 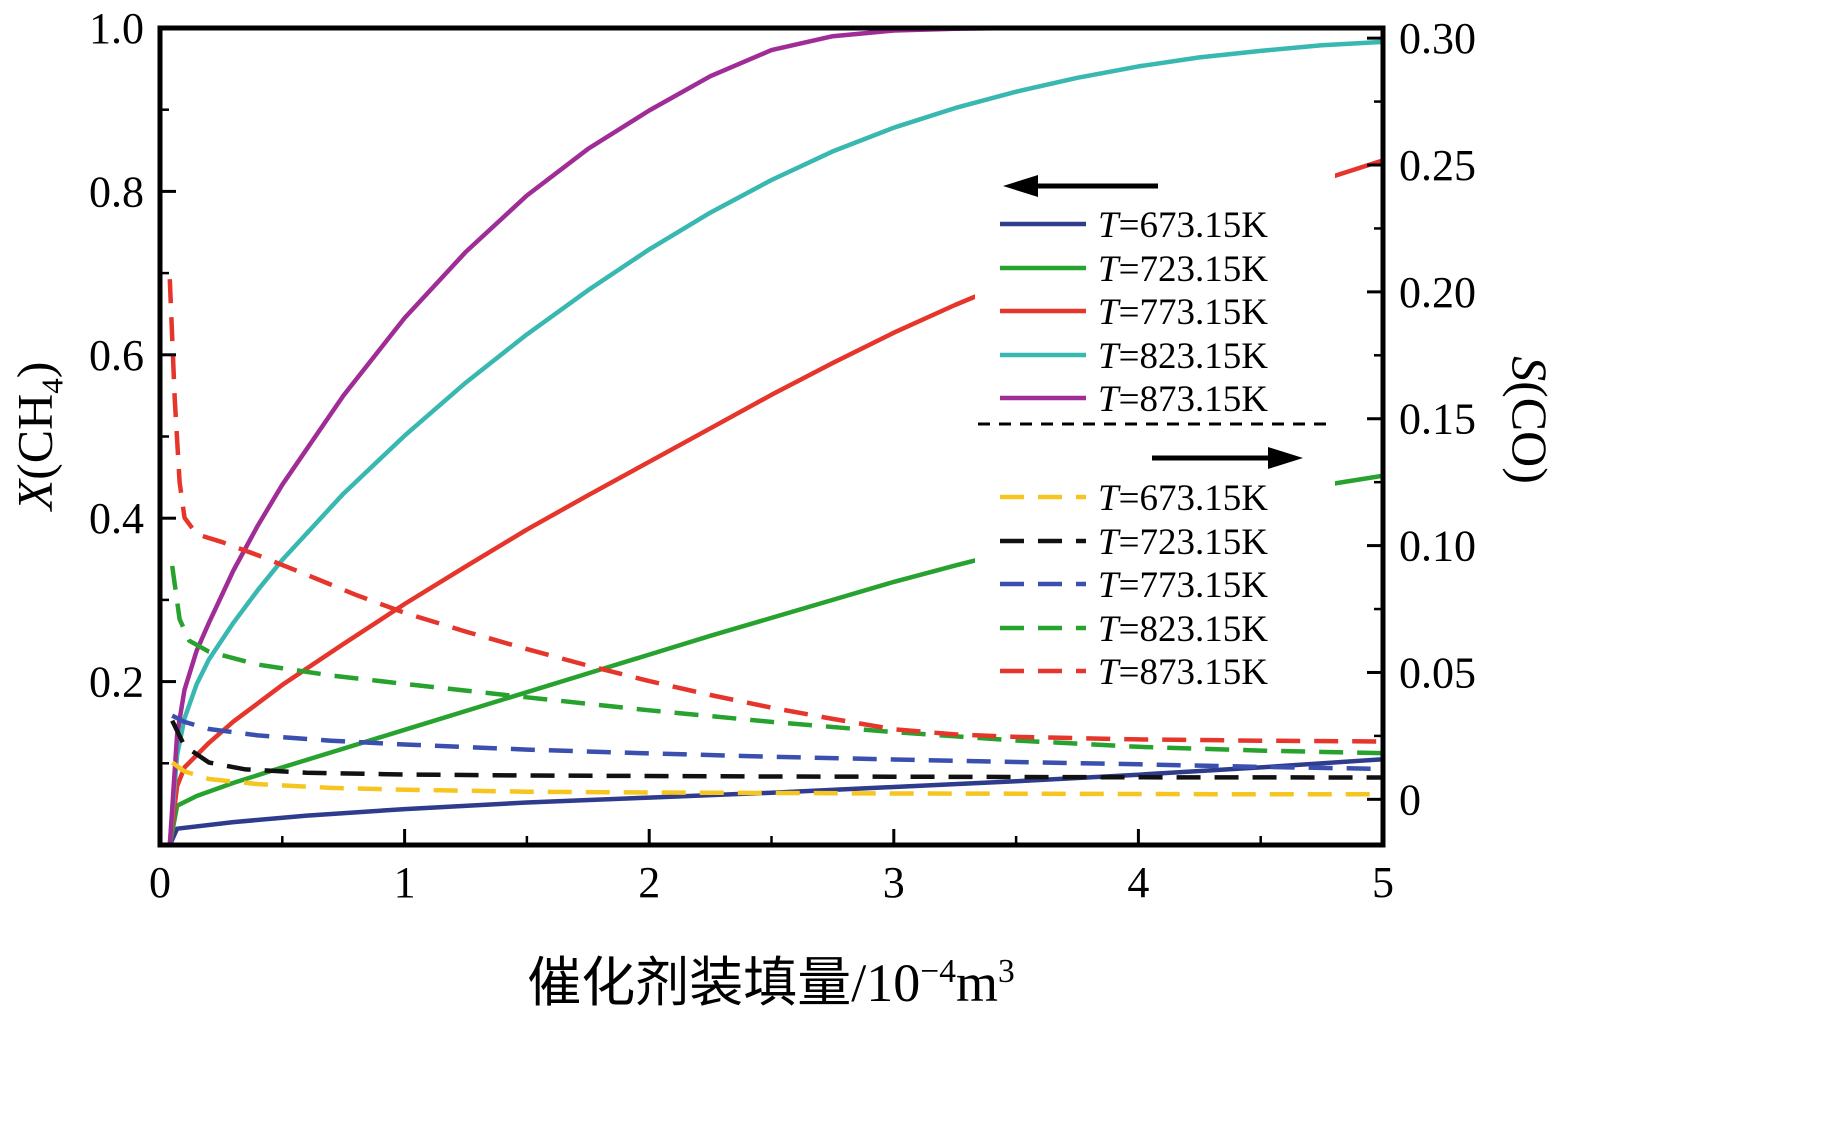 What do you see at coordinates (116, 191) in the screenshot?
I see `left-tick-label: 0.8` at bounding box center [116, 191].